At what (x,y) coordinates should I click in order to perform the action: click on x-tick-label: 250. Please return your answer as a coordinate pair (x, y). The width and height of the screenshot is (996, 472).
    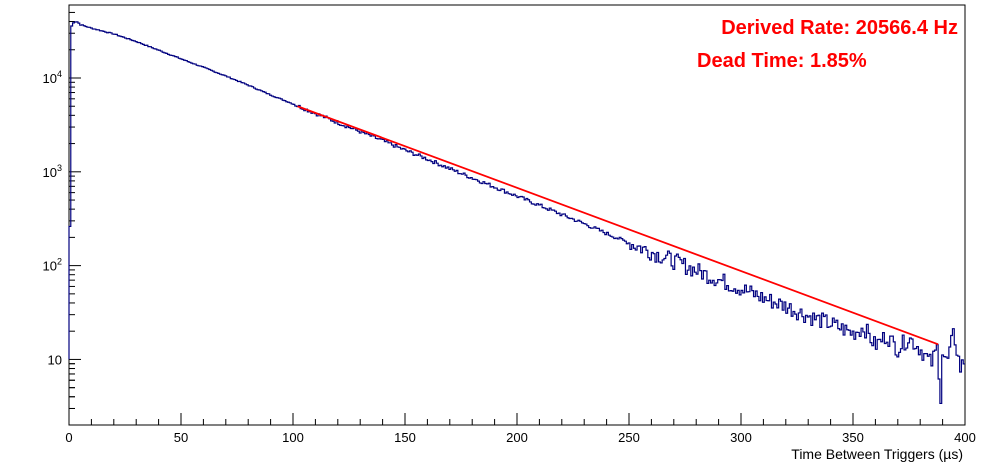
    Looking at the image, I should click on (629, 437).